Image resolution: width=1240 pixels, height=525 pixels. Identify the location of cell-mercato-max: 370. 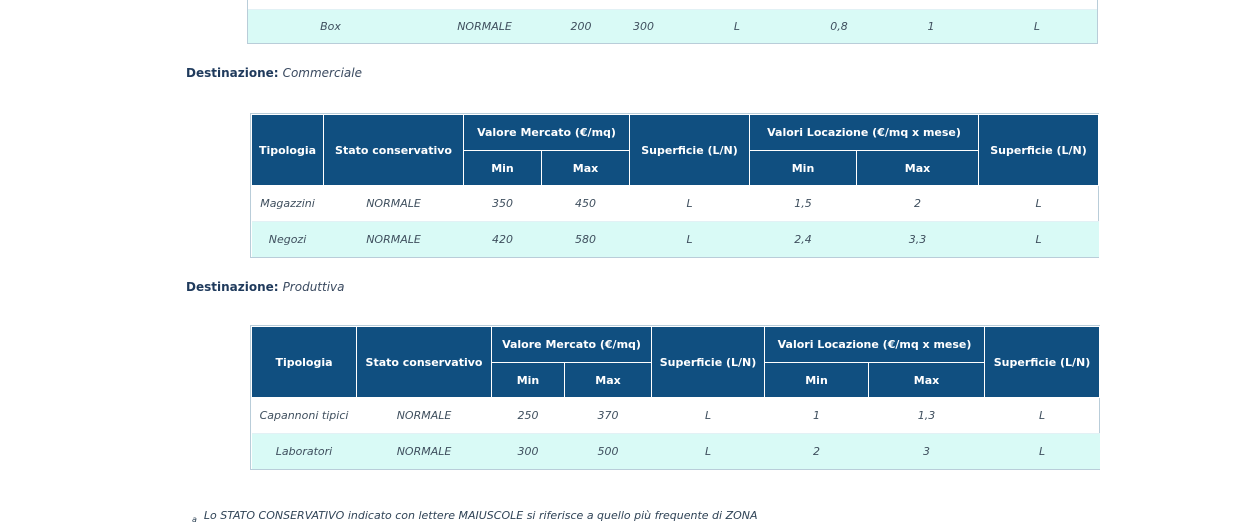
(608, 415).